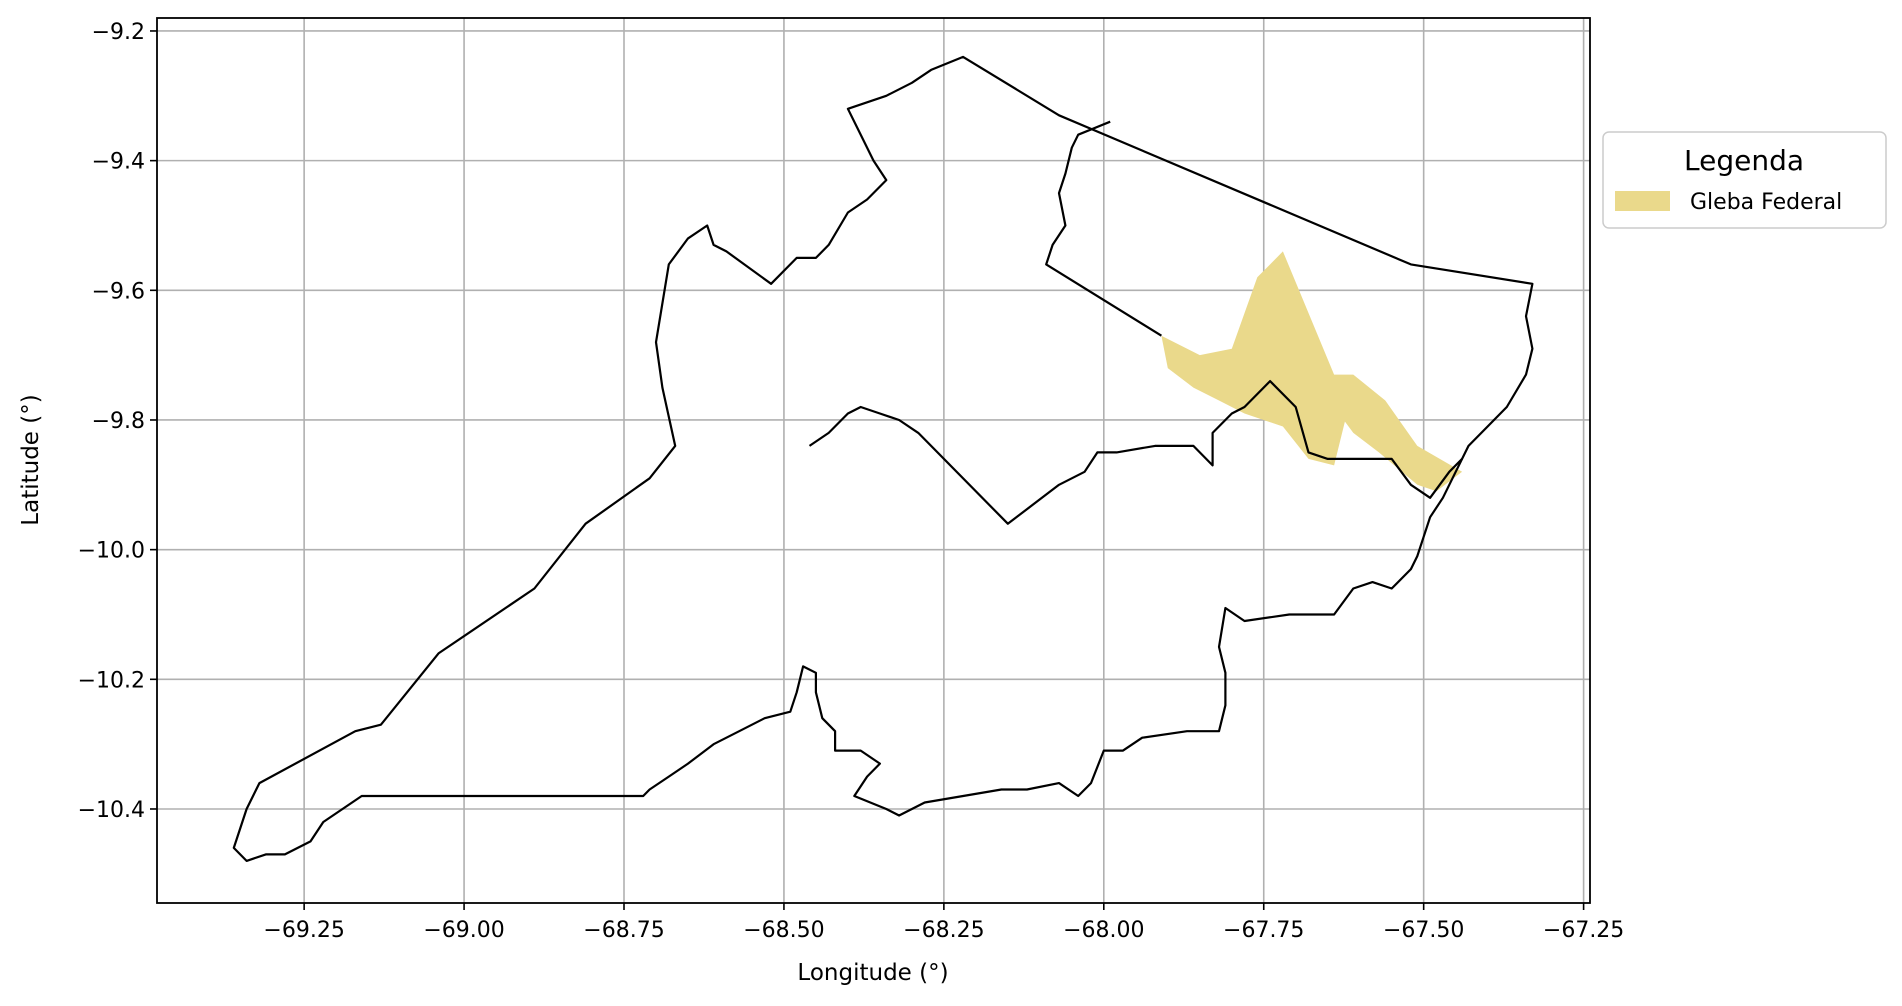  Describe the element at coordinates (872, 973) in the screenshot. I see `x-axis-title: Longitude (°)` at that location.